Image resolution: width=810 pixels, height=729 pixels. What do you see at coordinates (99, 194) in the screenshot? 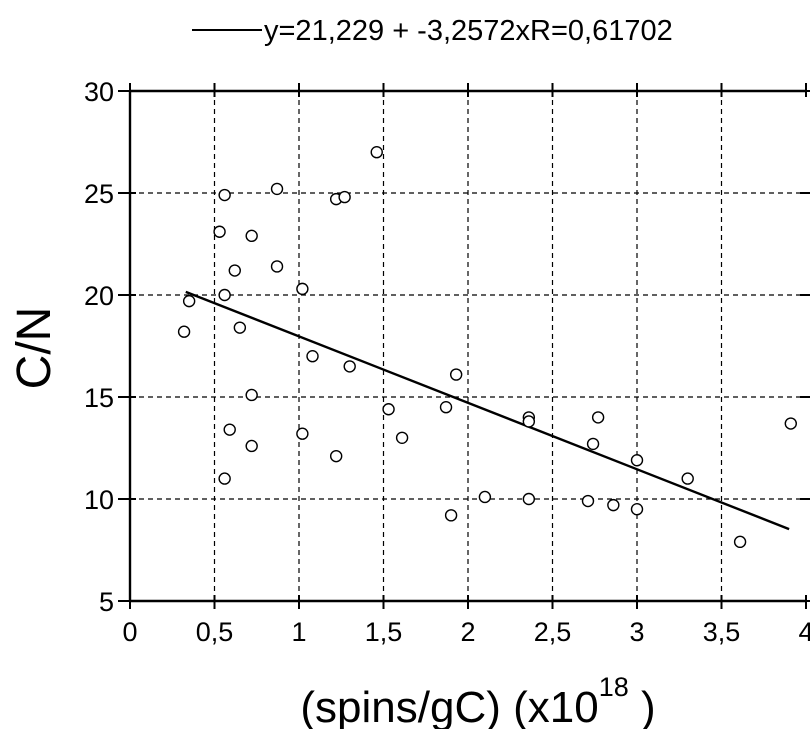
I see `y-tick-label: 25` at bounding box center [99, 194].